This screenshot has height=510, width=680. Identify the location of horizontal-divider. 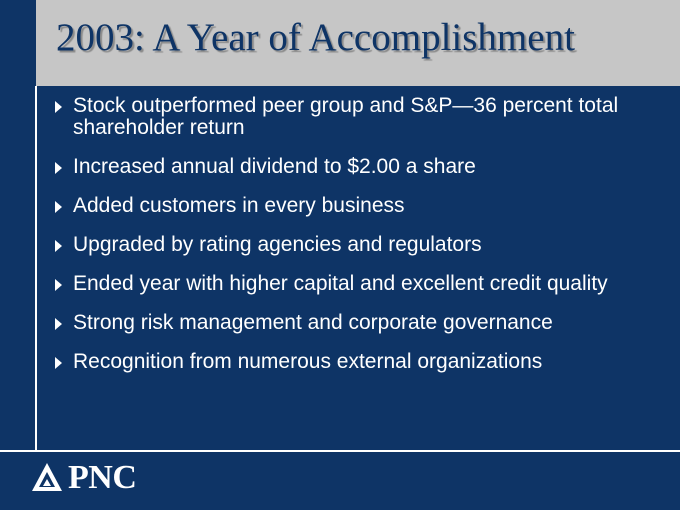
(340, 451).